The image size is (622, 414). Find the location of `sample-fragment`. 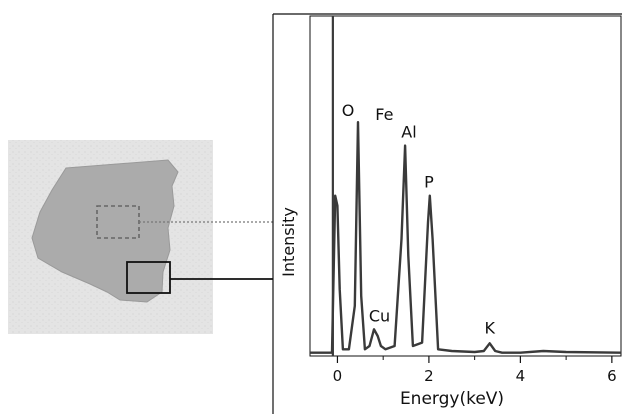

sample-fragment is located at coordinates (105, 231).